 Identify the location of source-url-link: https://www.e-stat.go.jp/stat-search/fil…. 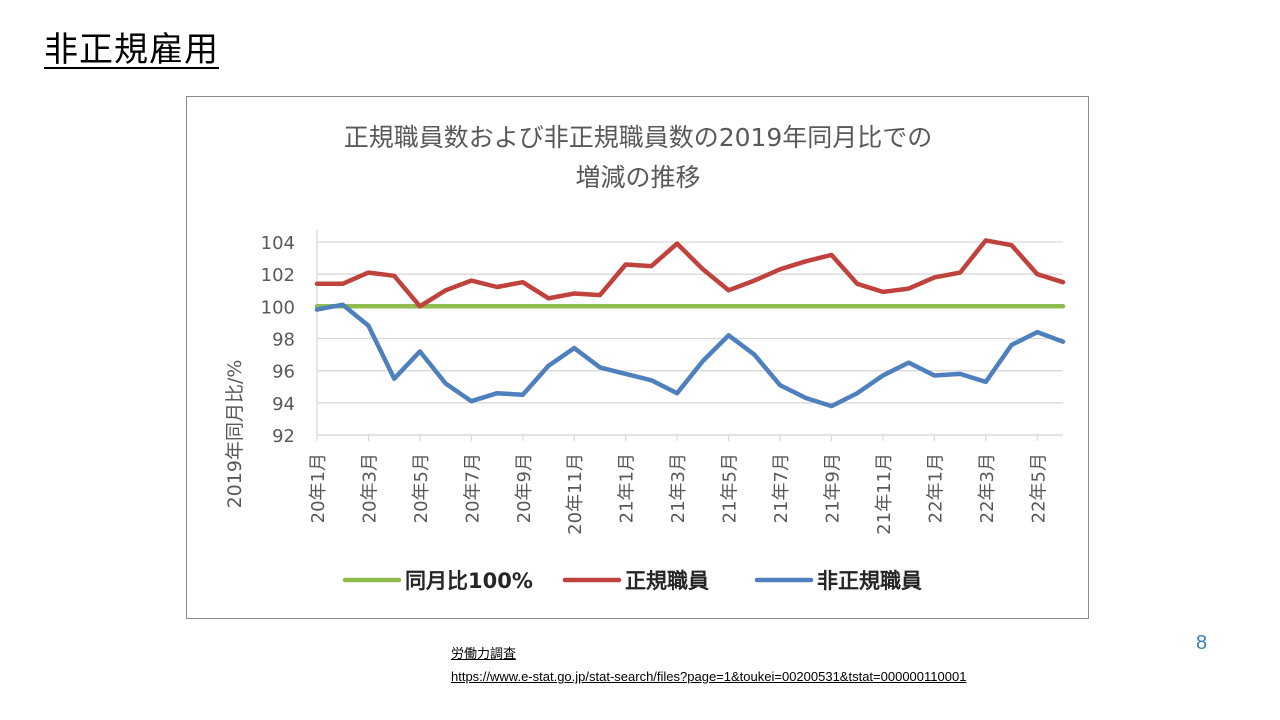
(709, 676).